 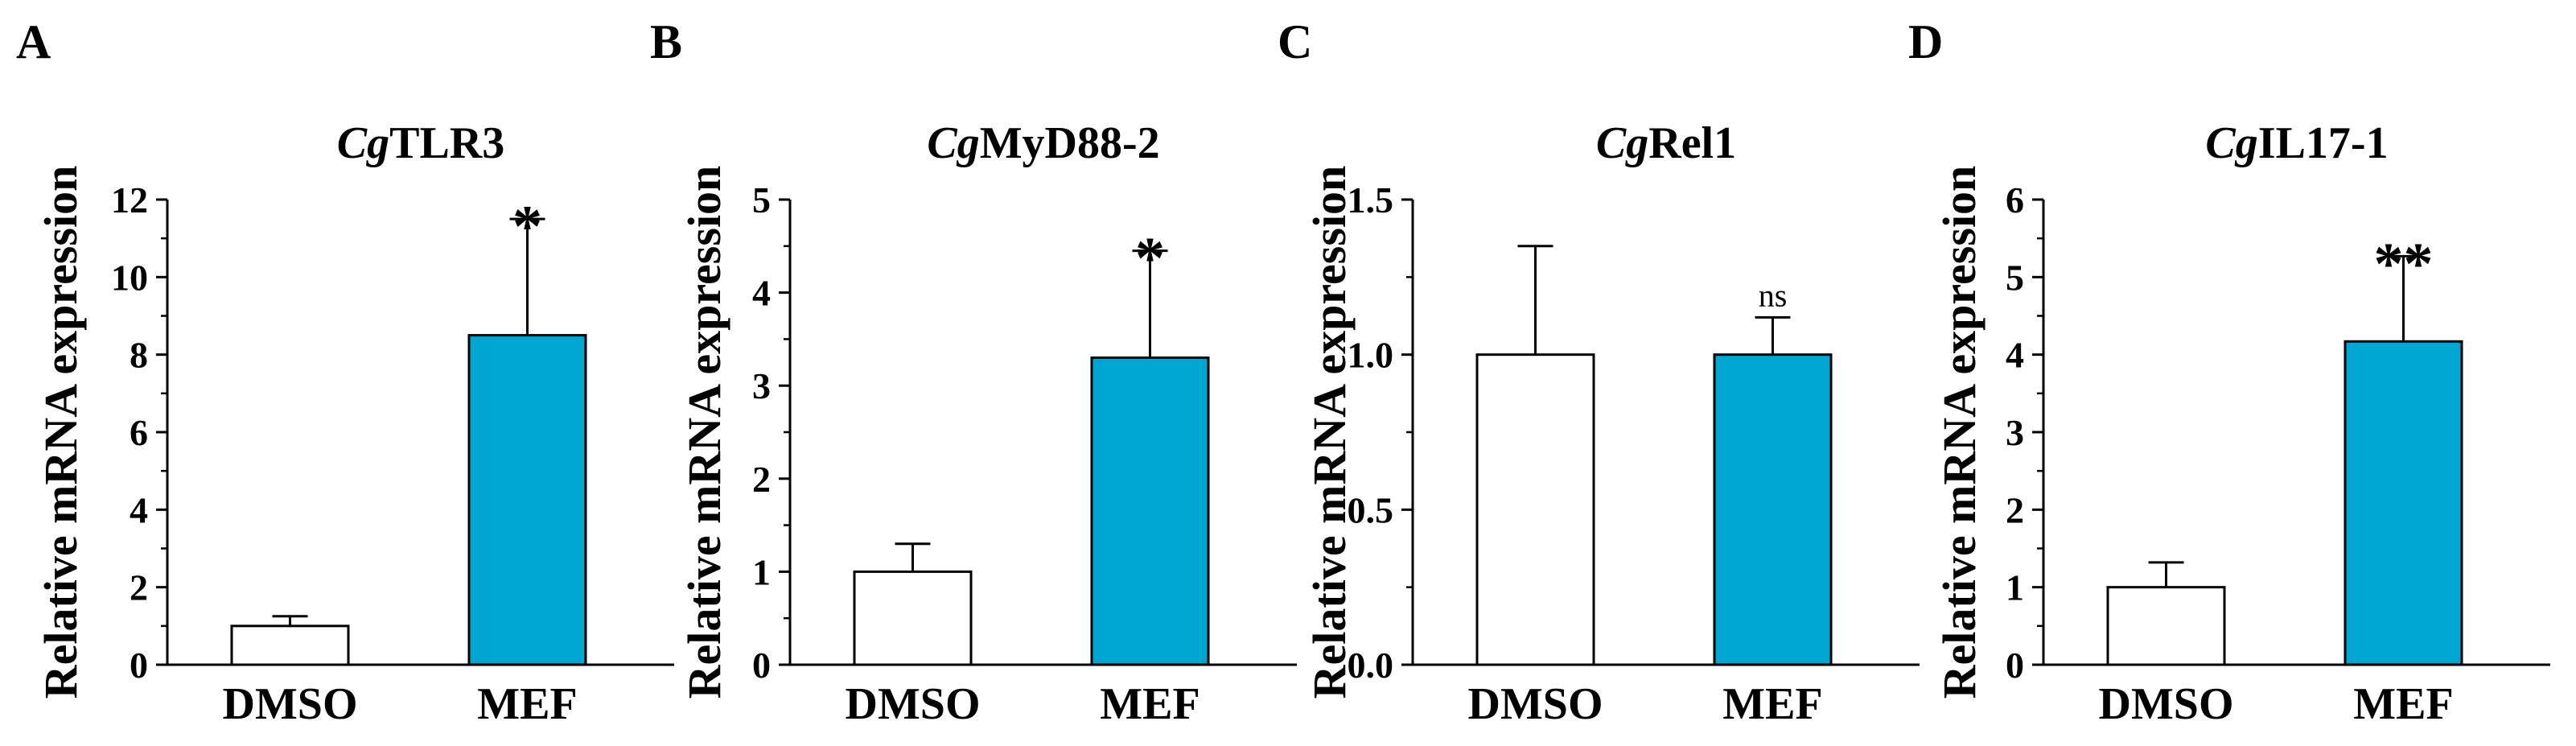 I want to click on significance-label: **, so click(x=2404, y=264).